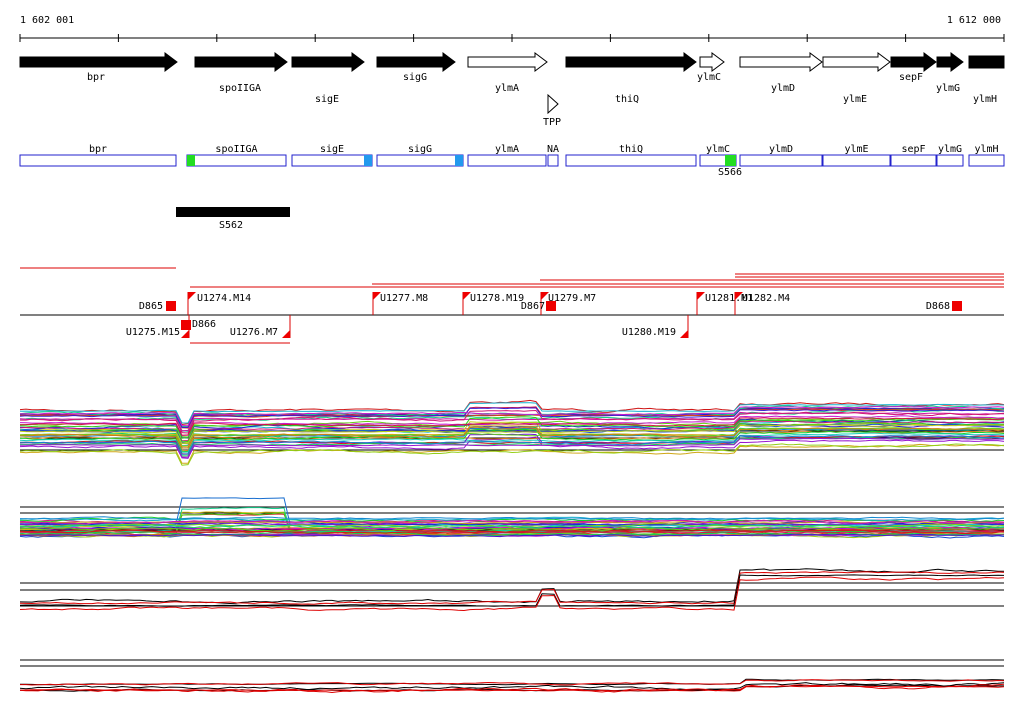 The image size is (1024, 714). Describe the element at coordinates (404, 298) in the screenshot. I see `feature-label: U1277.M8` at that location.